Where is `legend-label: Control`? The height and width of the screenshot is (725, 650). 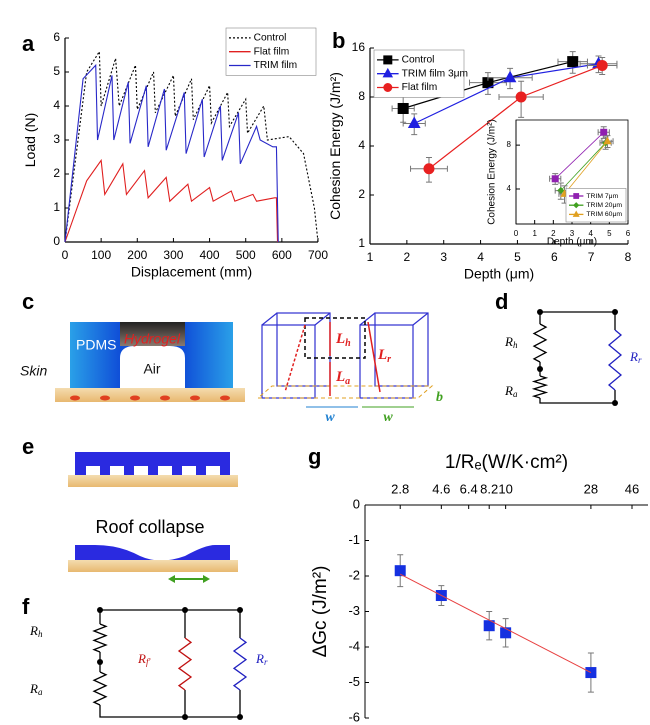 legend-label: Control is located at coordinates (270, 38).